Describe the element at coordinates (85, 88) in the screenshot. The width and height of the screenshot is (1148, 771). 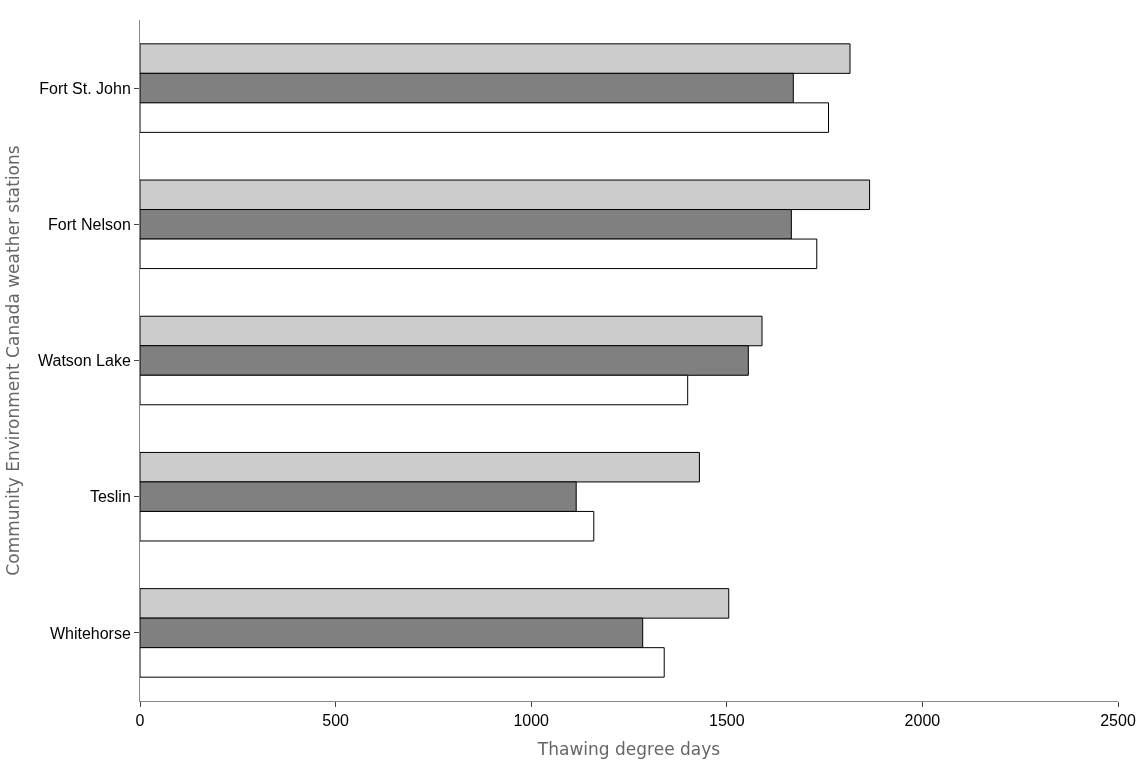
I see `y-tick-label: Fort St. John` at that location.